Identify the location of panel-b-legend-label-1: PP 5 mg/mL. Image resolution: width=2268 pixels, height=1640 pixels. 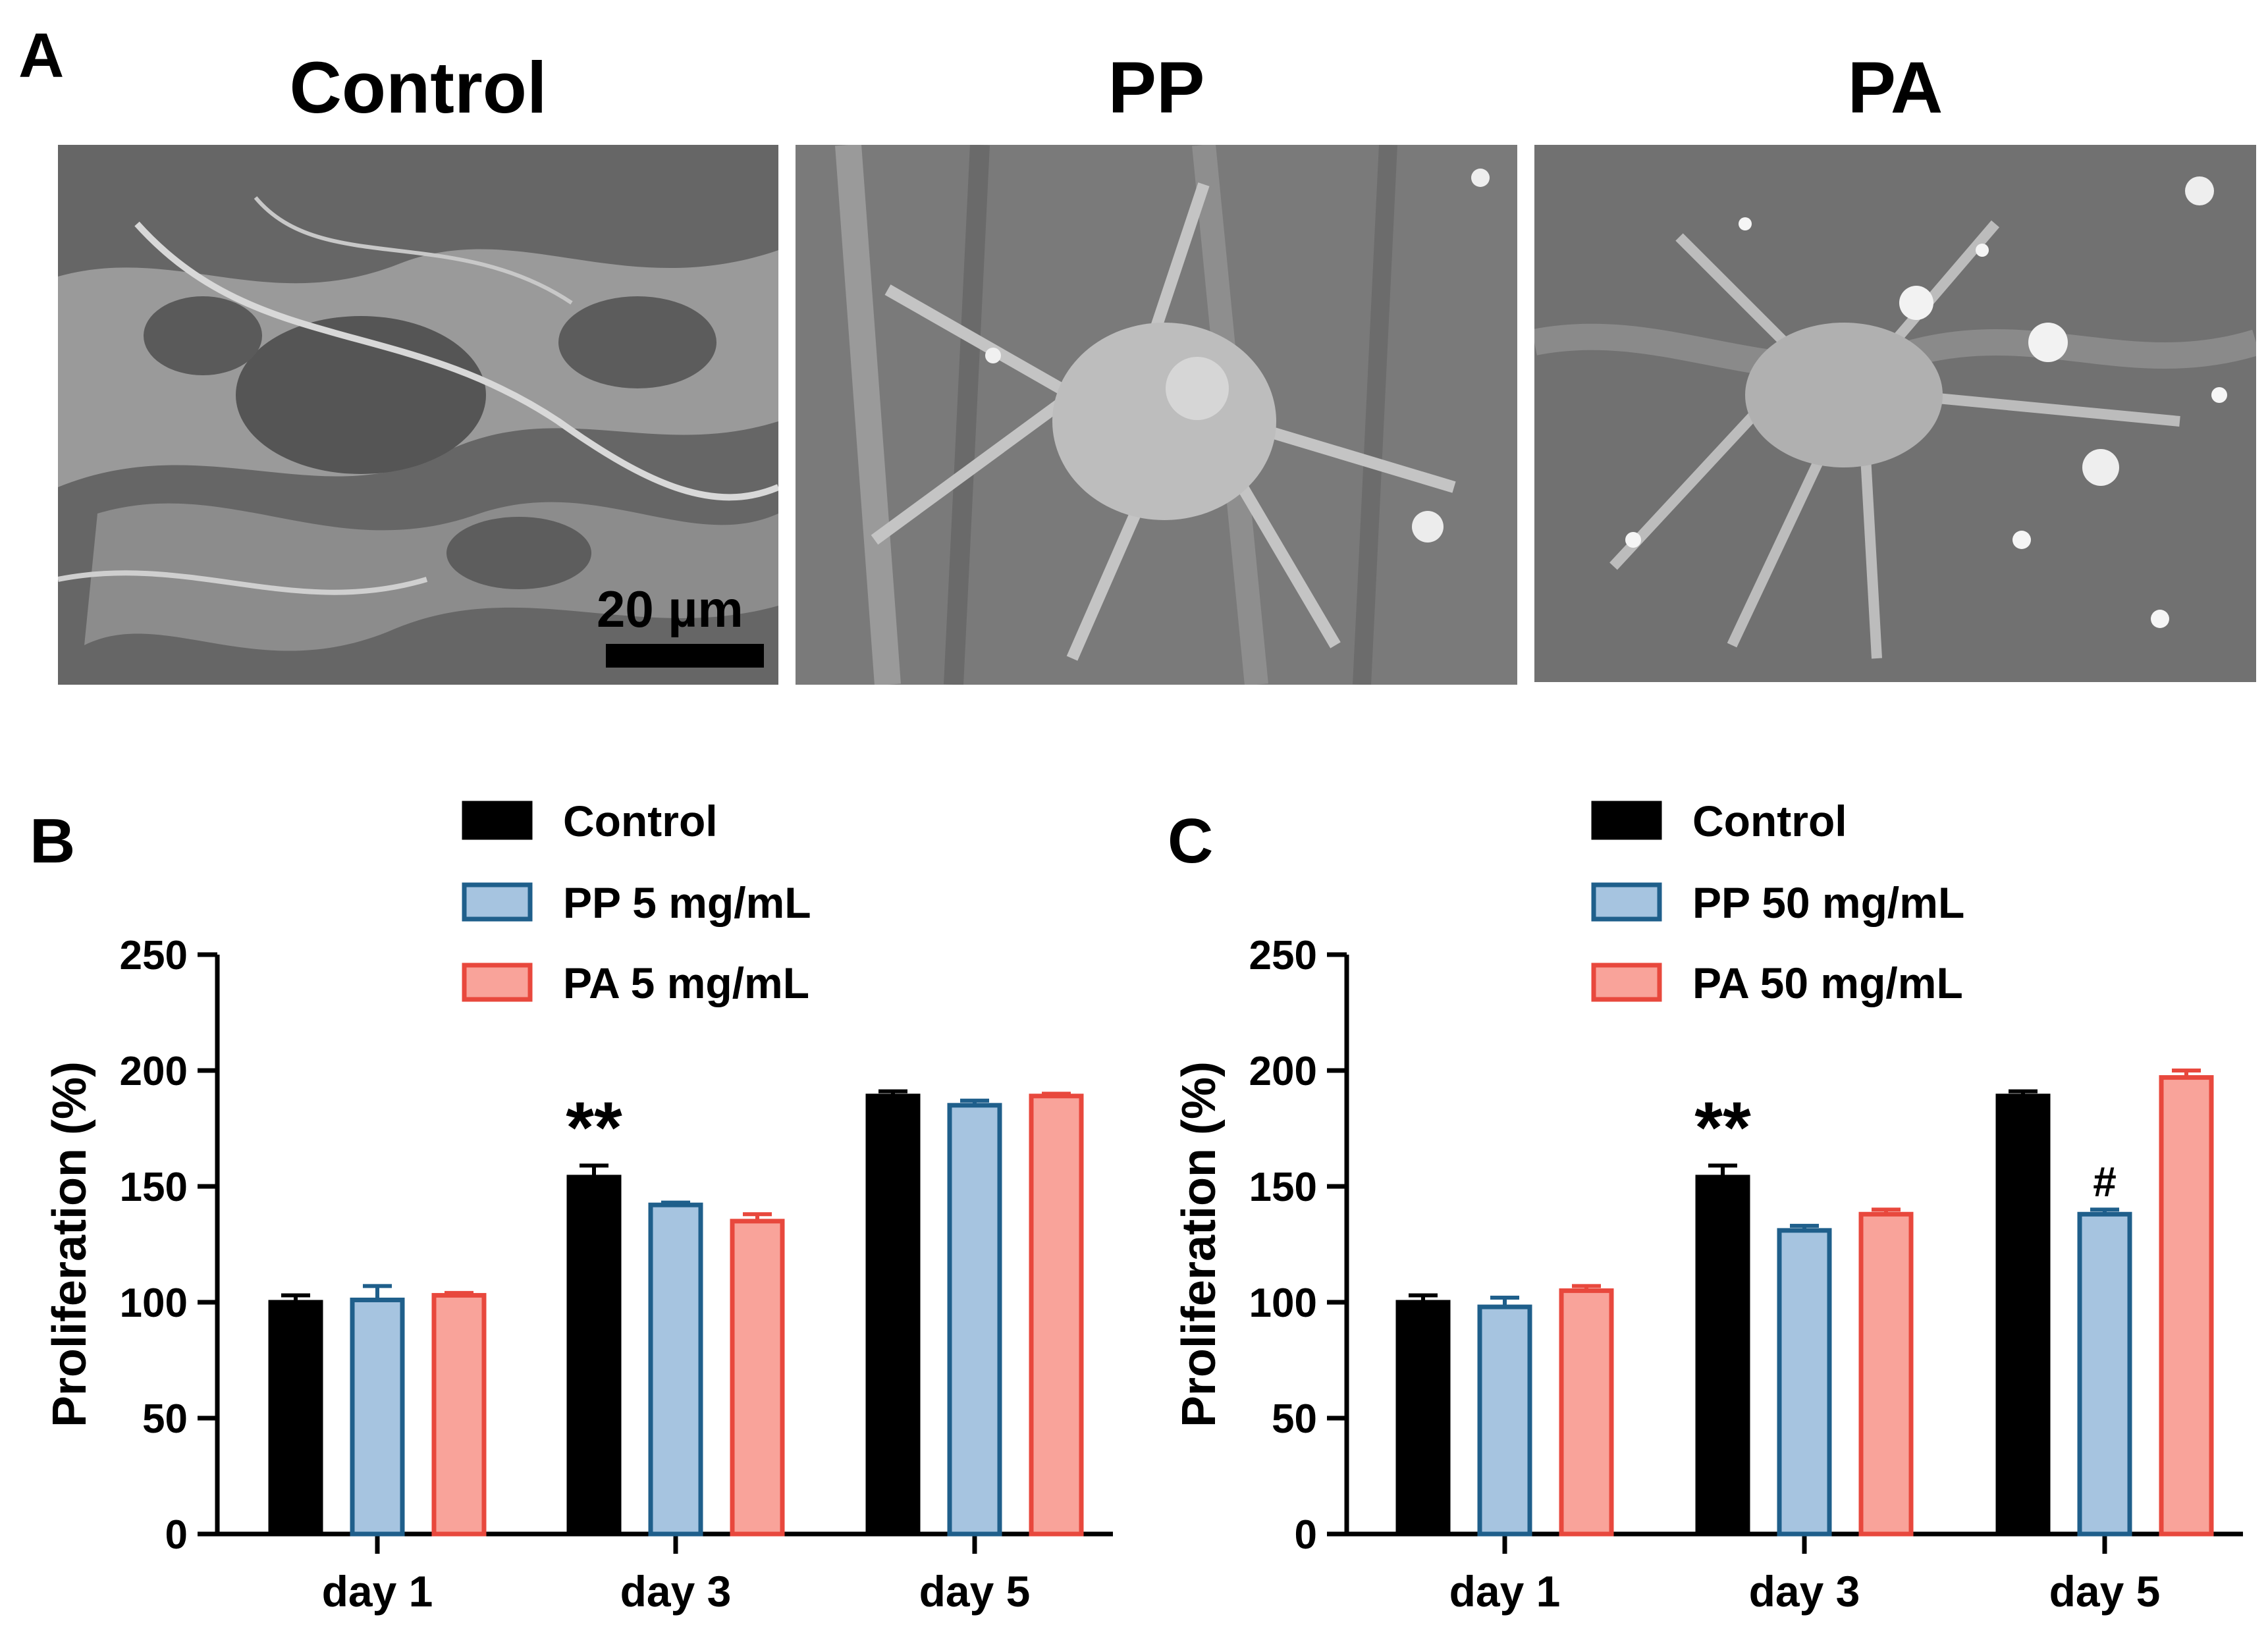
(687, 902).